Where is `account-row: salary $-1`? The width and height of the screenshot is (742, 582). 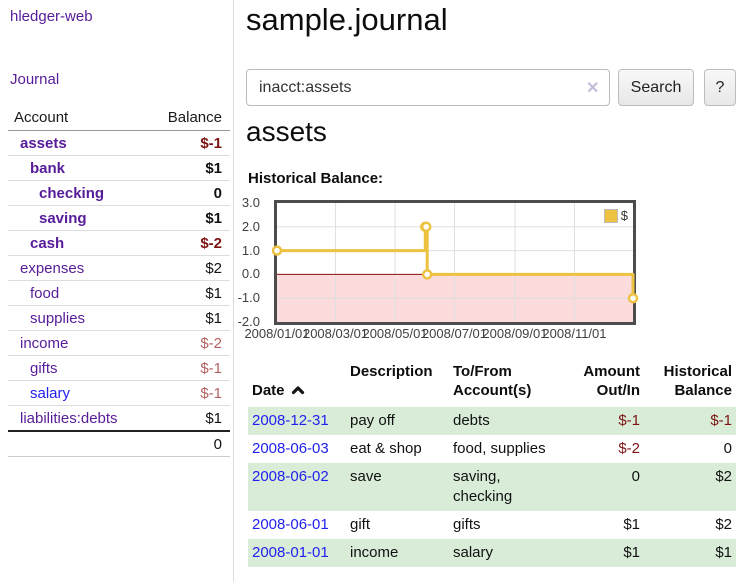
account-row: salary $-1 is located at coordinates (119, 393).